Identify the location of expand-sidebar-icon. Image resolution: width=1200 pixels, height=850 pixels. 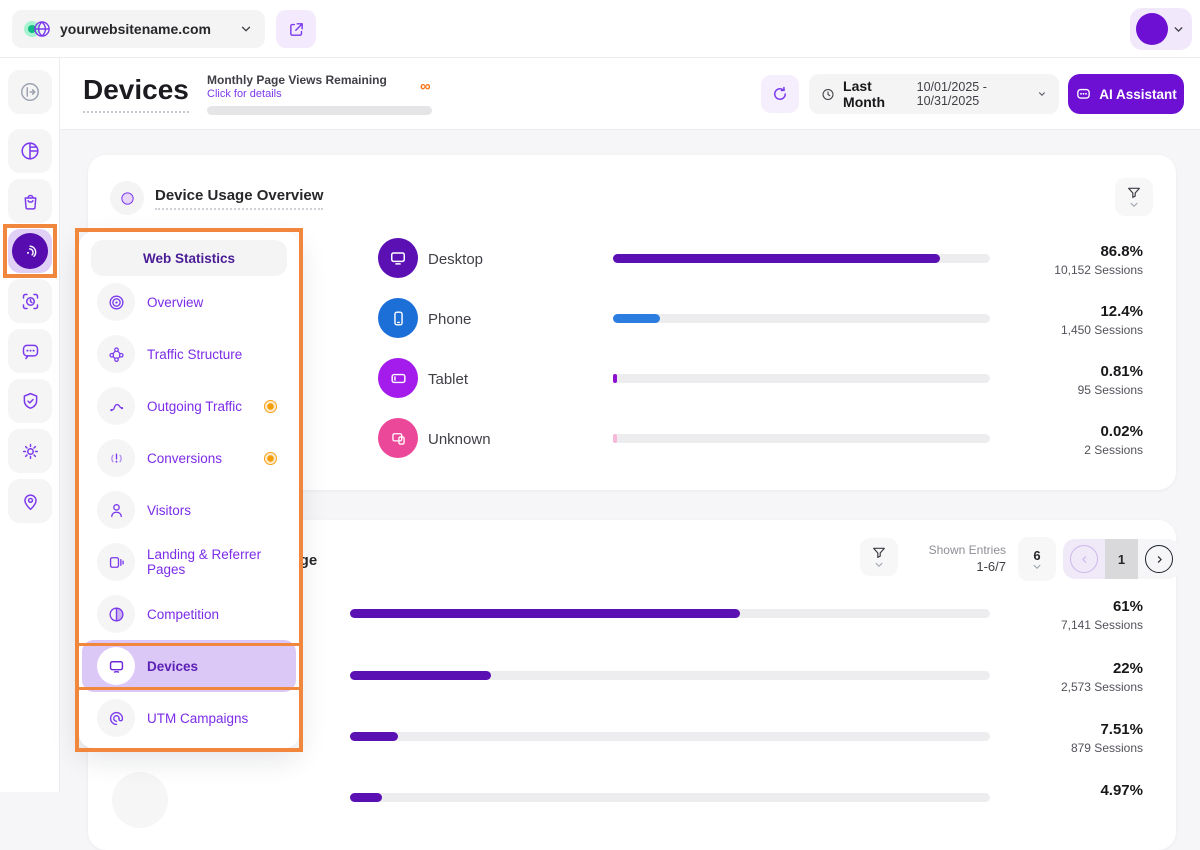
(30, 92).